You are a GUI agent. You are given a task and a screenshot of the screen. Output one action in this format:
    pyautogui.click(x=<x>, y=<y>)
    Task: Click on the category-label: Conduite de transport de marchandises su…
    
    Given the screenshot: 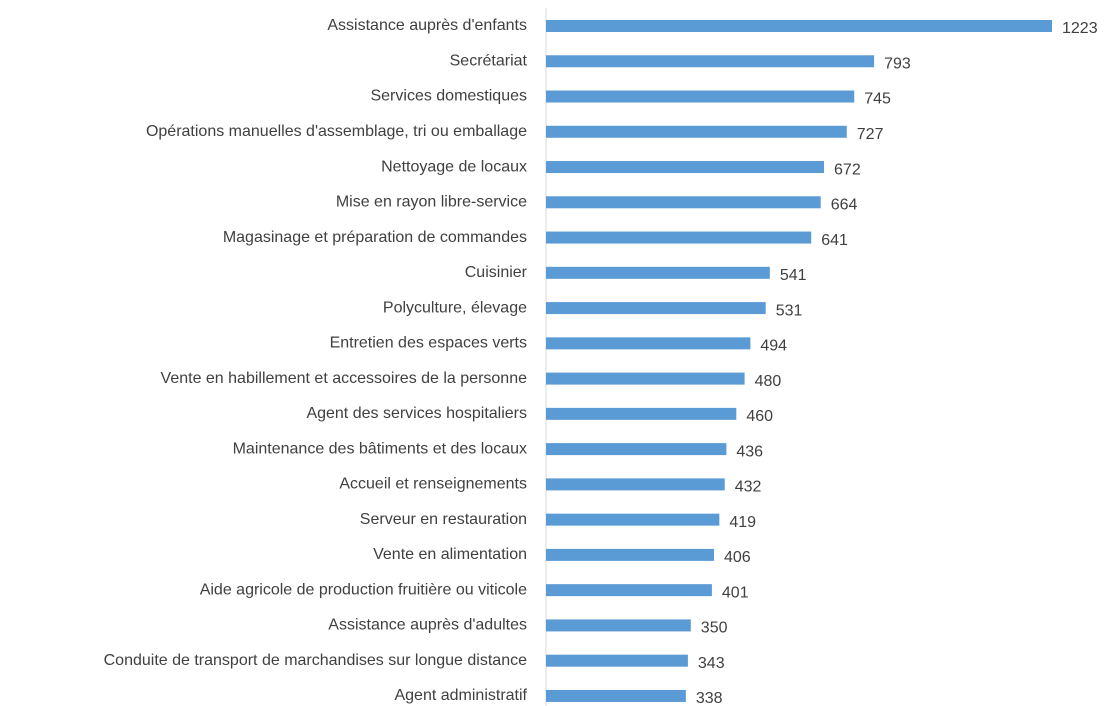 What is the action you would take?
    pyautogui.click(x=315, y=660)
    